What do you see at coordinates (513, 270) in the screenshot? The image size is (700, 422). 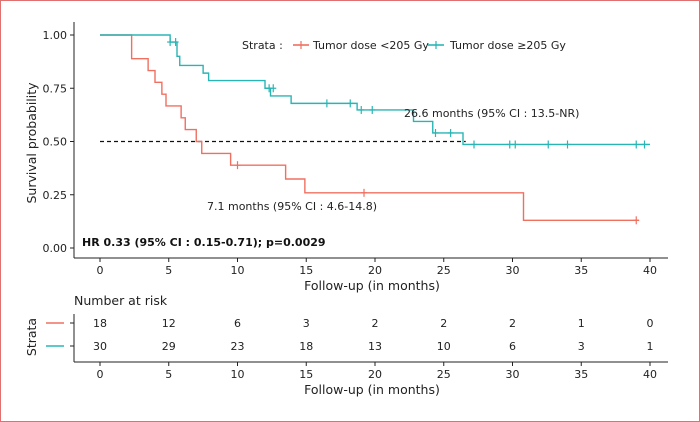 I see `x-tick-label: 30` at bounding box center [513, 270].